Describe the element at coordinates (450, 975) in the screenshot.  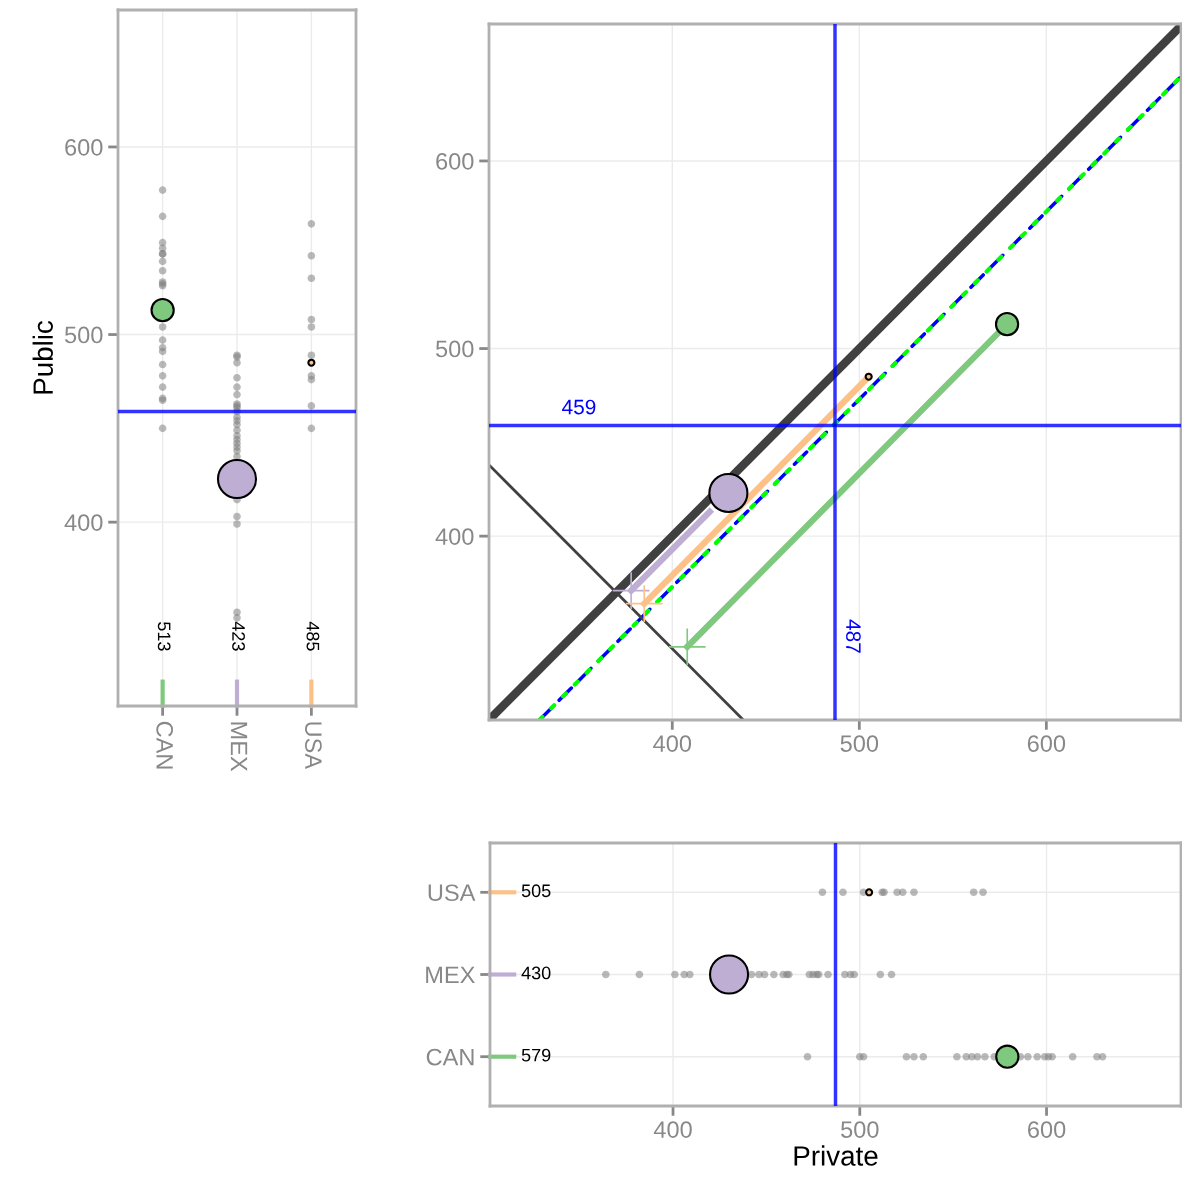
I see `y-tick-label: MEX` at that location.